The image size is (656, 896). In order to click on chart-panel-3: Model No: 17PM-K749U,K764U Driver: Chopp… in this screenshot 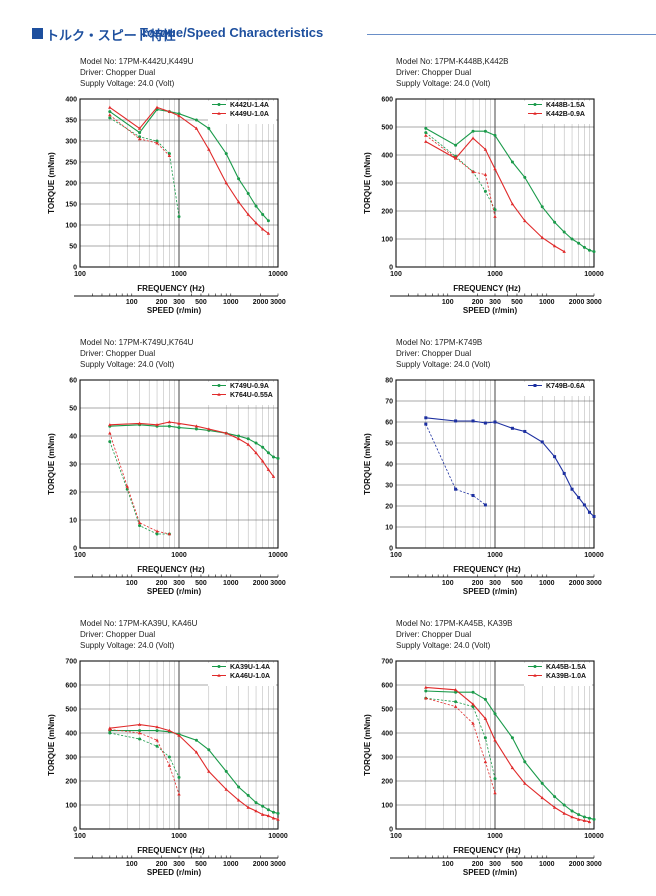, I will do `click(190, 476)`.